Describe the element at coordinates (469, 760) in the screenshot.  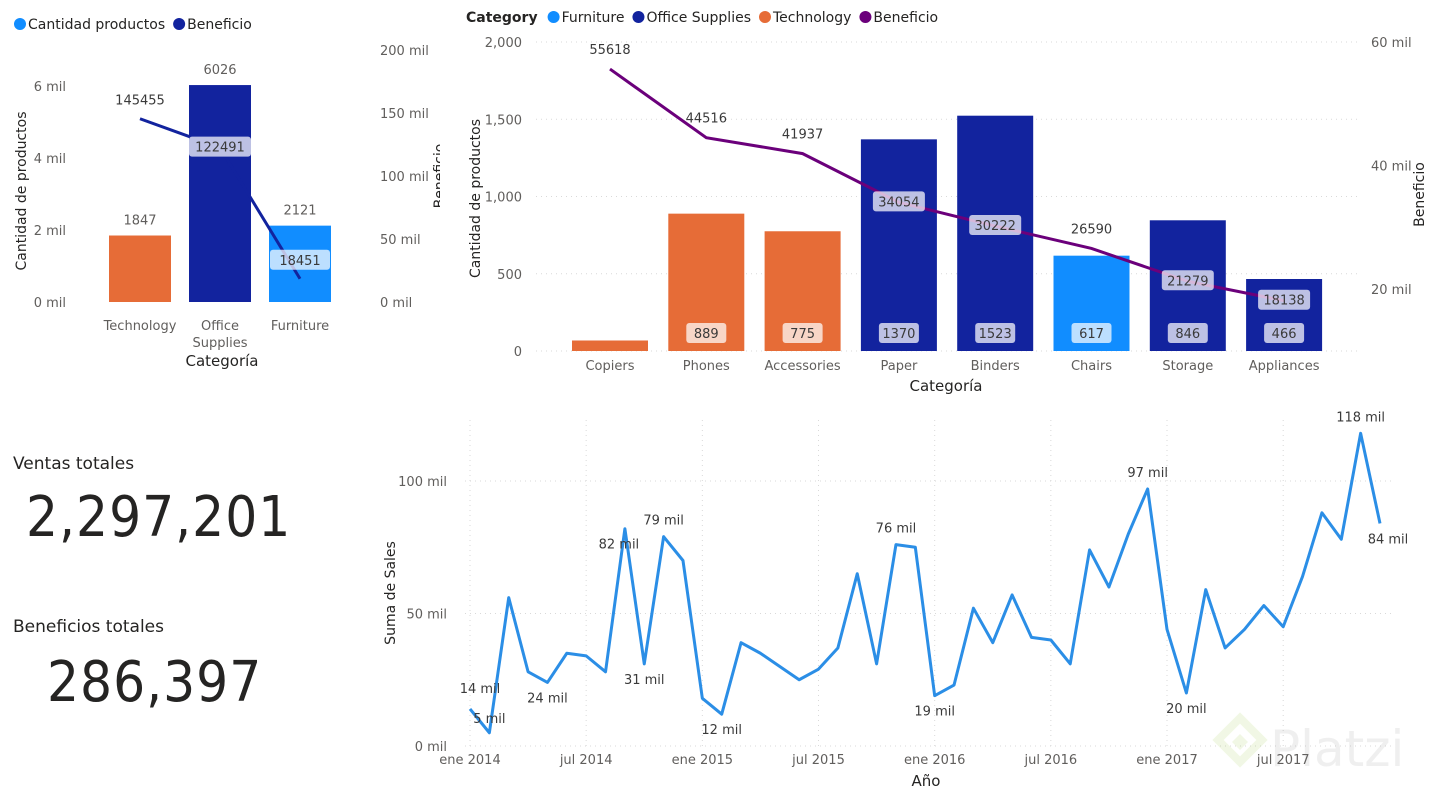
I see `x-tick-label: ene 2014` at that location.